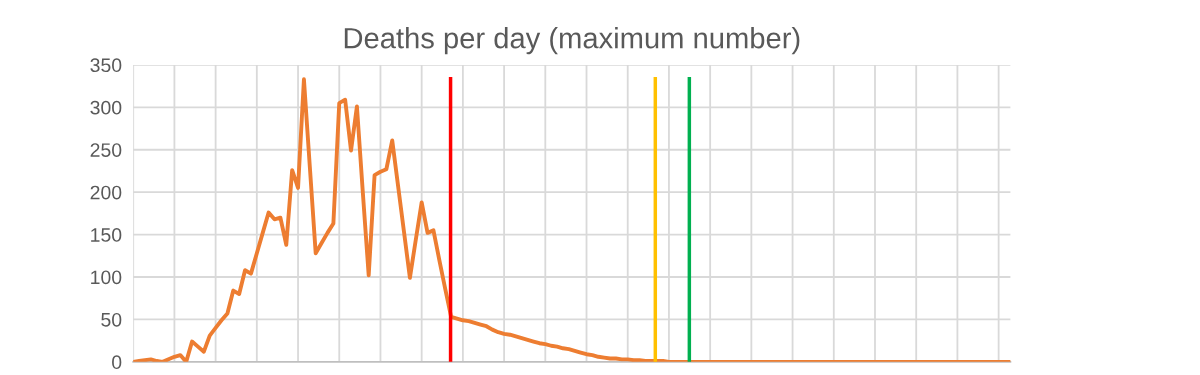 The width and height of the screenshot is (1200, 375). I want to click on y-tick-label: 350, so click(106, 65).